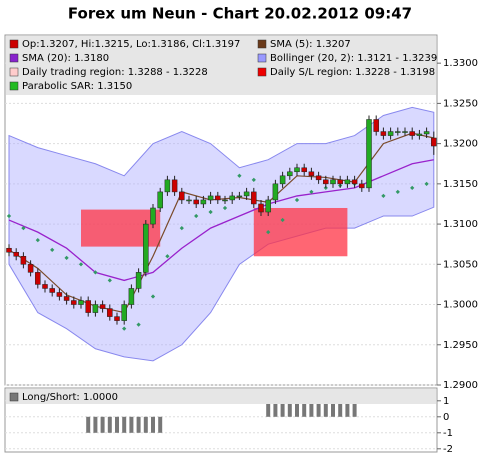  What do you see at coordinates (240, 14) in the screenshot?
I see `chart-title: Forex um Neun - Chart 20.02.2012 09:47` at bounding box center [240, 14].